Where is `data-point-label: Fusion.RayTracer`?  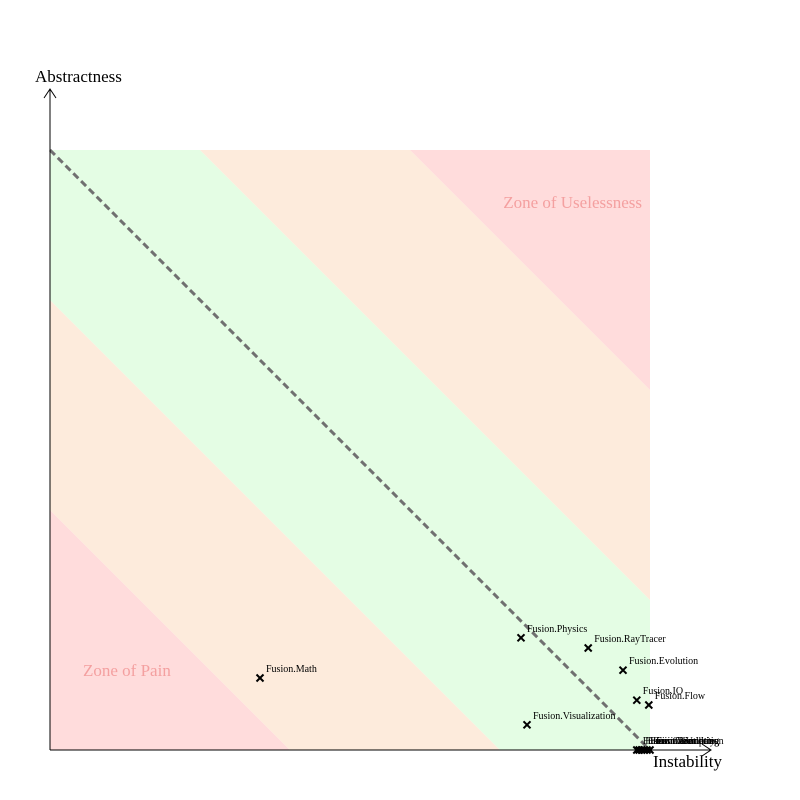 data-point-label: Fusion.RayTracer is located at coordinates (630, 639).